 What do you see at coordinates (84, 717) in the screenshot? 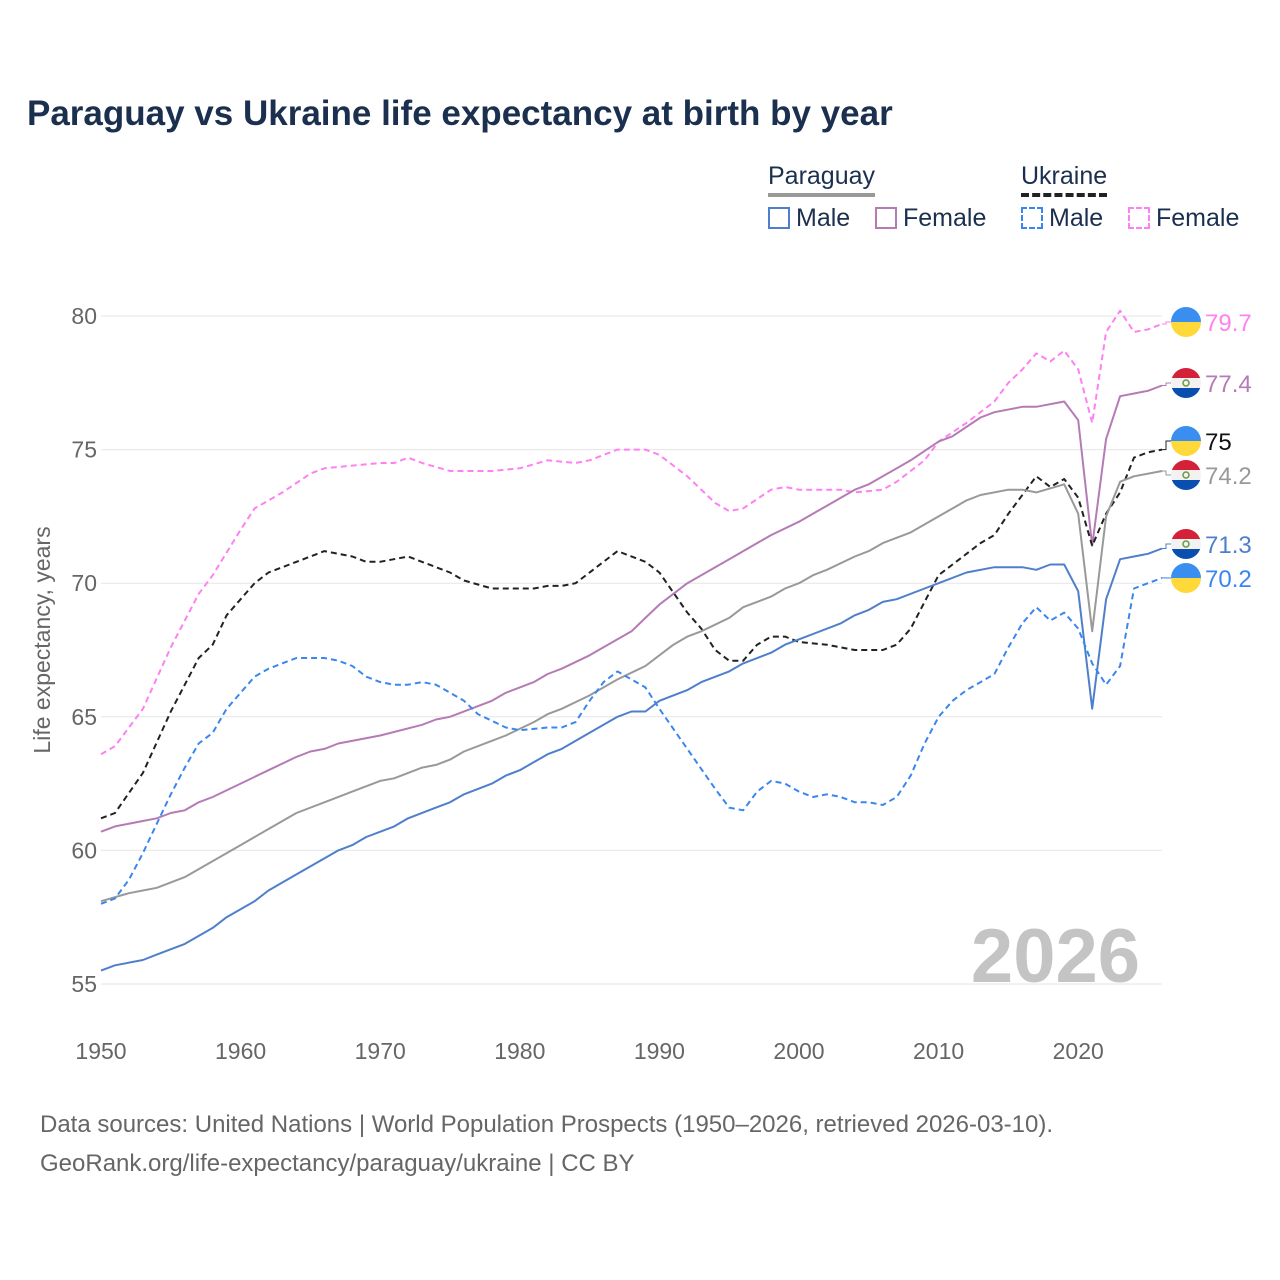
I see `y-tick-label: 65` at bounding box center [84, 717].